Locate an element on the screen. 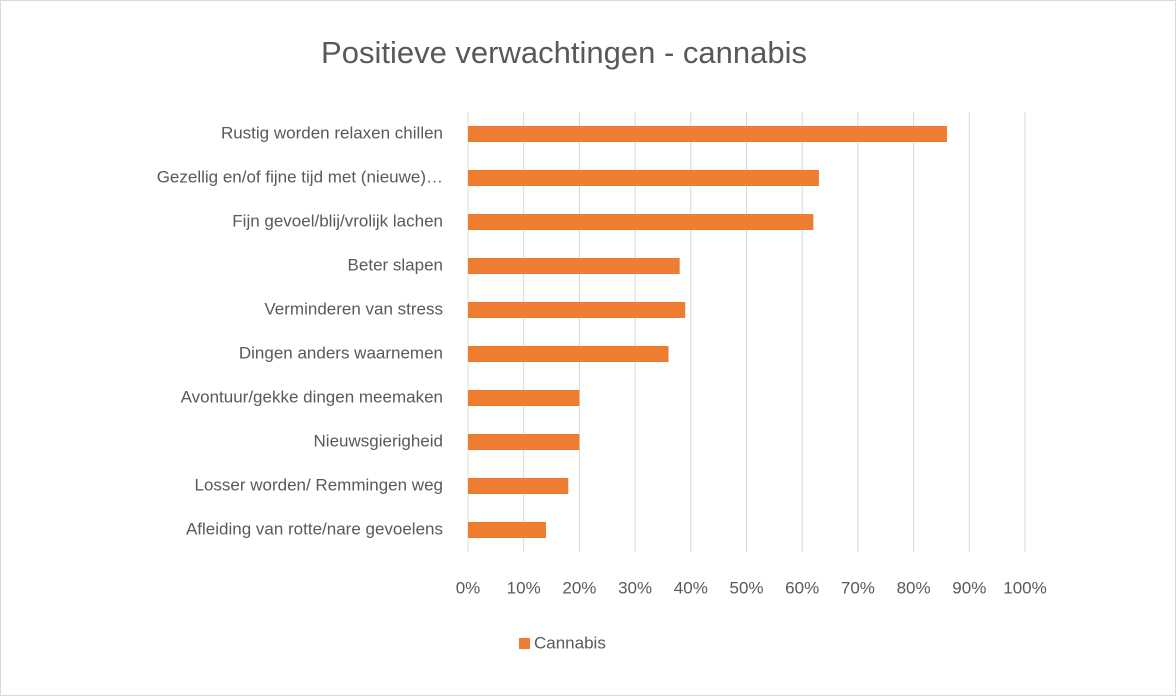  y-tick-label: Nieuwsgierigheid is located at coordinates (378, 440).